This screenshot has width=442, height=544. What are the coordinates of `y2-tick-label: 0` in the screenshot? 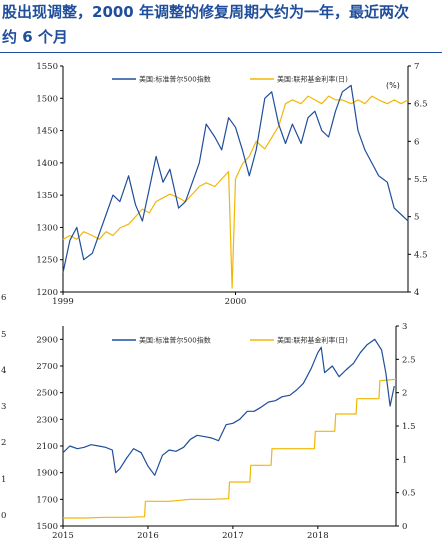 It's located at (404, 527).